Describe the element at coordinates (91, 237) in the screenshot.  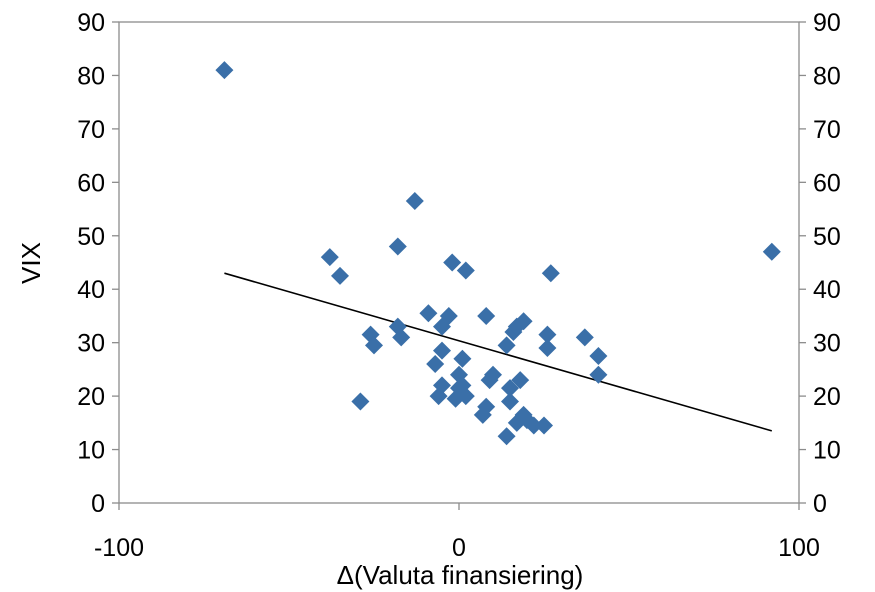
I see `left-y-tick-label: 50` at that location.